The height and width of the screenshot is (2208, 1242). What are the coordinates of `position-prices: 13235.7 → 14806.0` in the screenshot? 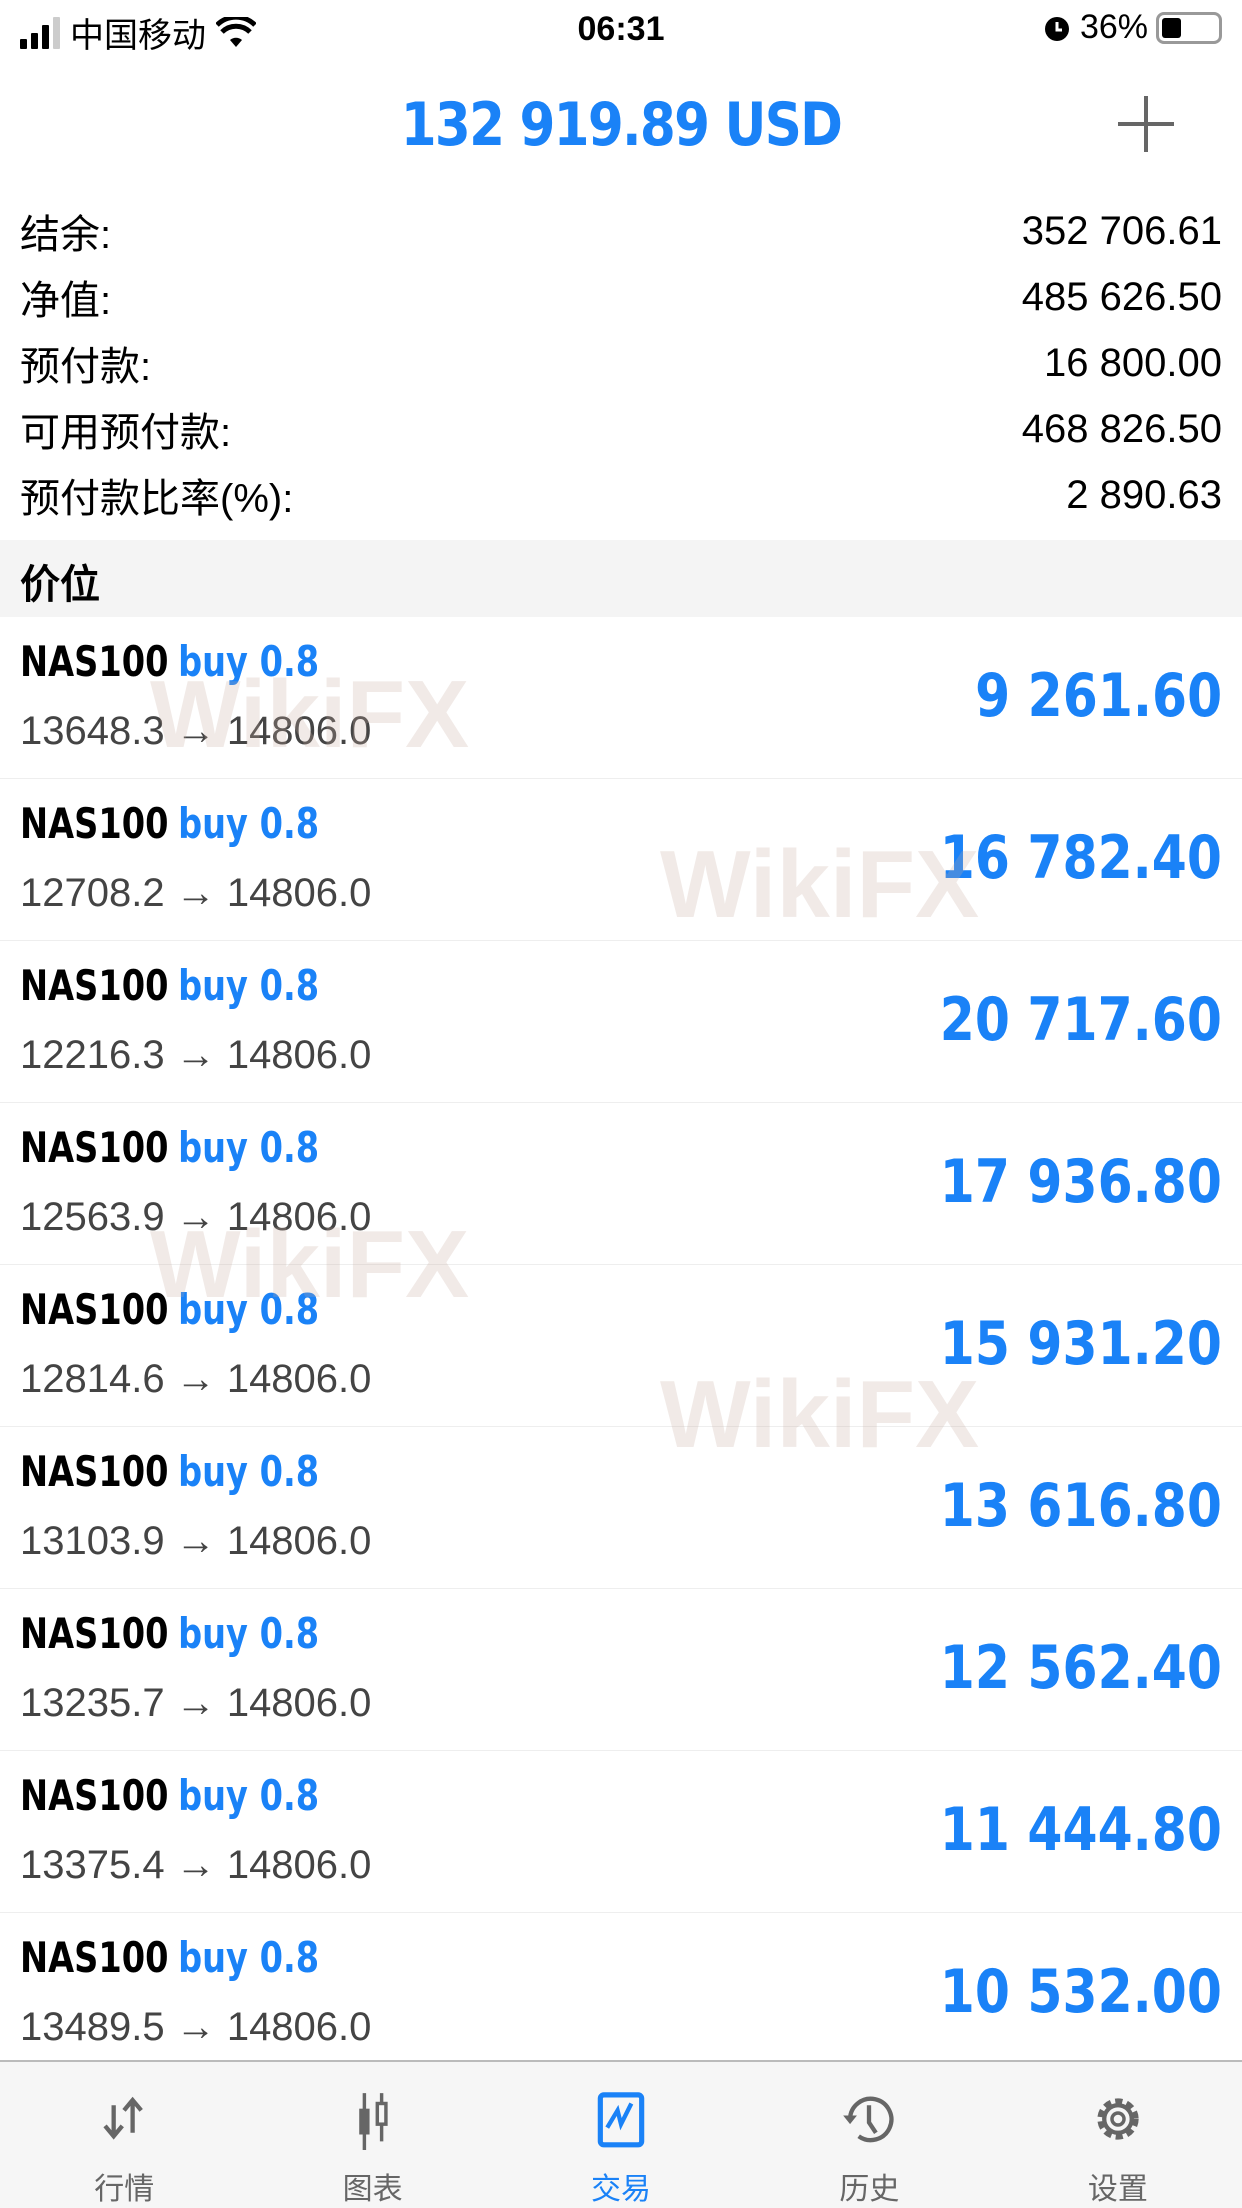 It's located at (196, 1703).